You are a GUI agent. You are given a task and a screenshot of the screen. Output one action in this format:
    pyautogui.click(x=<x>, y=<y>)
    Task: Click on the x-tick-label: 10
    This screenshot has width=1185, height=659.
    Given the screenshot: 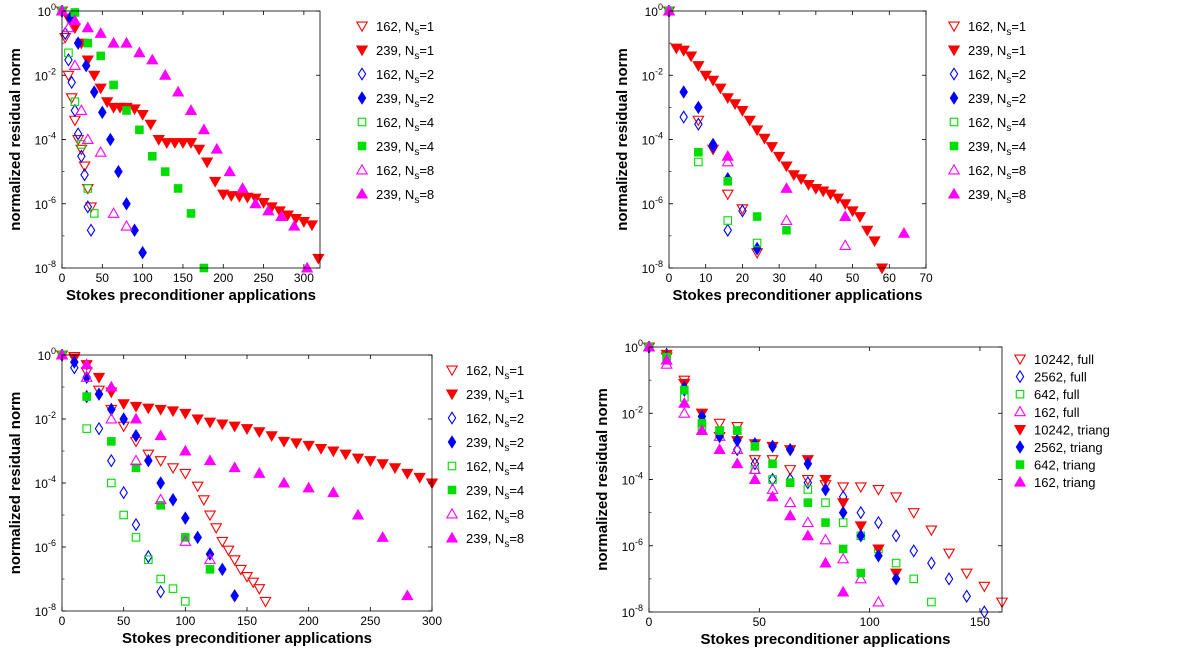 What is the action you would take?
    pyautogui.click(x=706, y=278)
    